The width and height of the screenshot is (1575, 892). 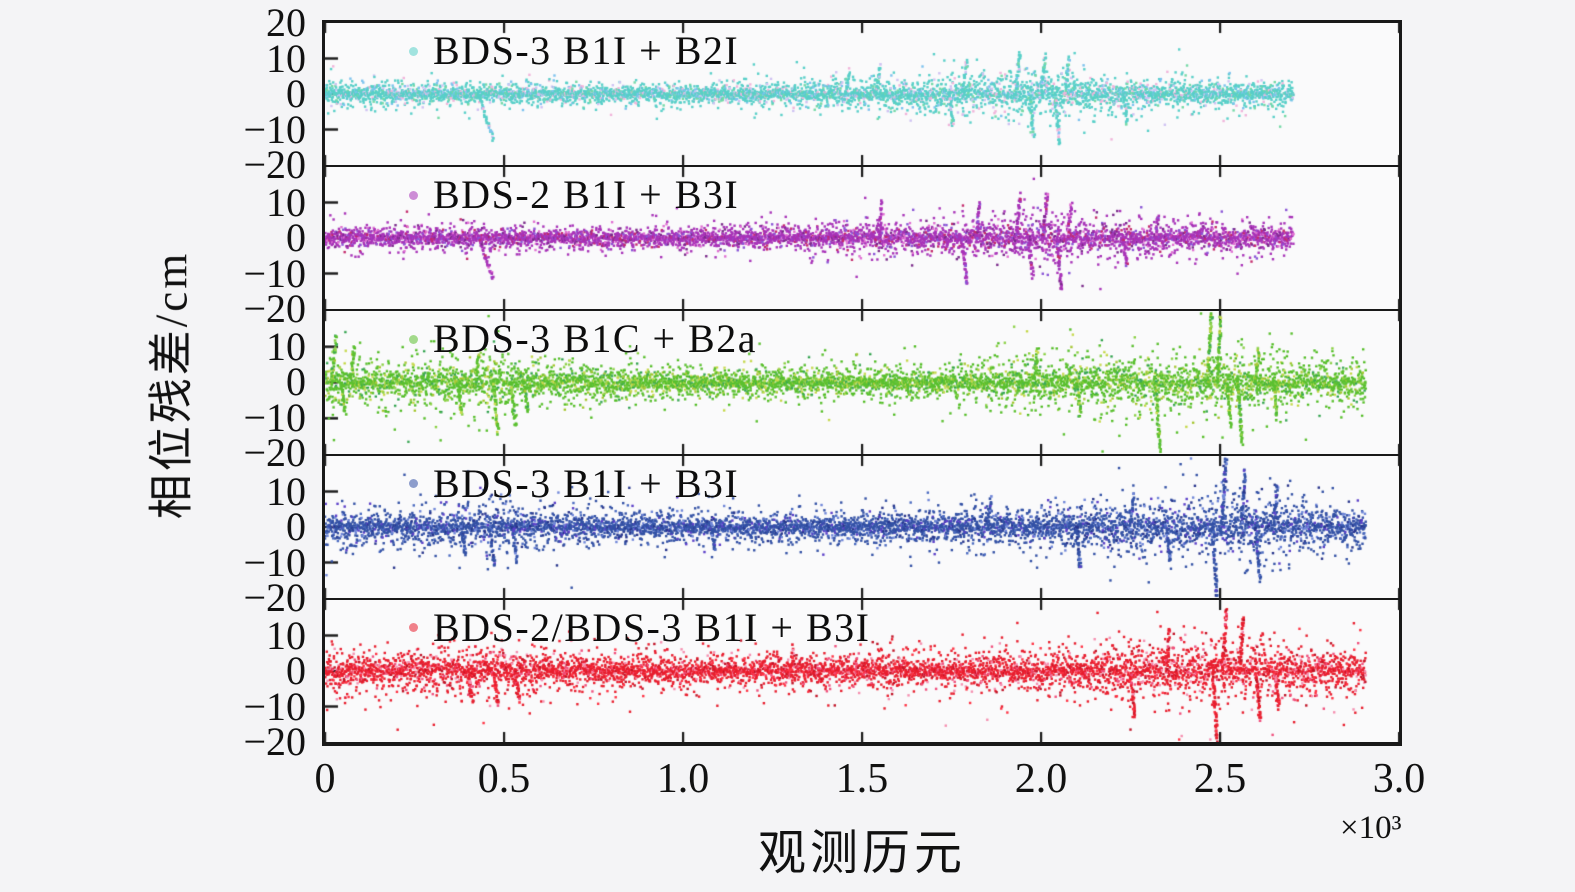 What do you see at coordinates (862, 779) in the screenshot?
I see `x-tick-label: 1.5` at bounding box center [862, 779].